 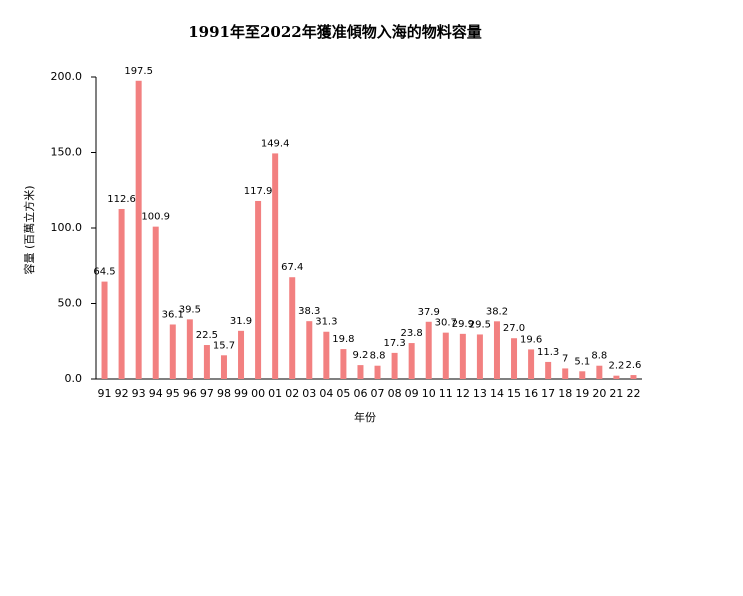 What do you see at coordinates (207, 393) in the screenshot?
I see `x-tick-label: 97` at bounding box center [207, 393].